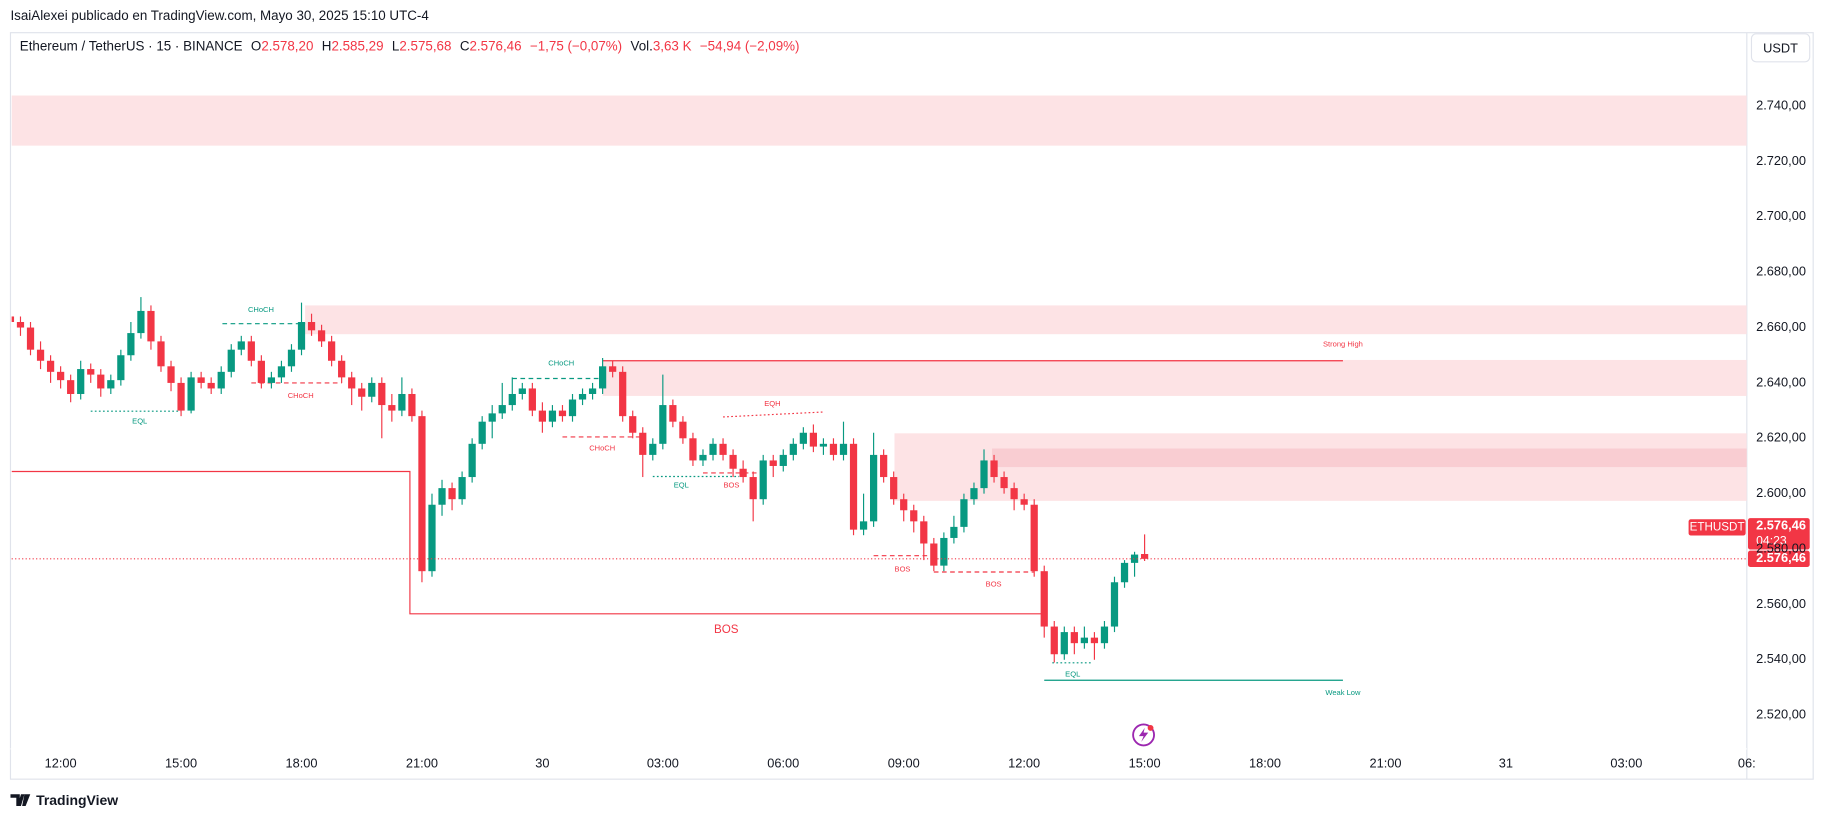 This screenshot has height=820, width=1826. Describe the element at coordinates (287, 45) in the screenshot. I see `legend-value: 2.578,20` at that location.